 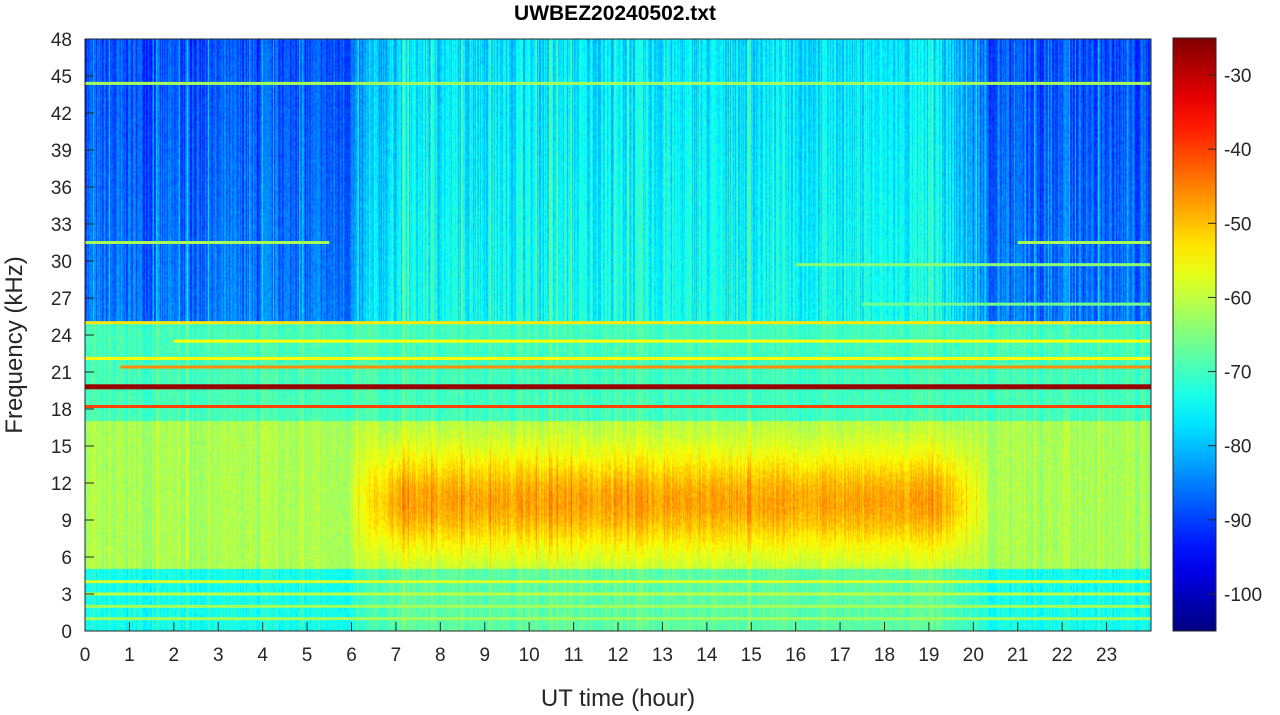 What do you see at coordinates (1237, 76) in the screenshot?
I see `colorbar-tick-label: -30` at bounding box center [1237, 76].